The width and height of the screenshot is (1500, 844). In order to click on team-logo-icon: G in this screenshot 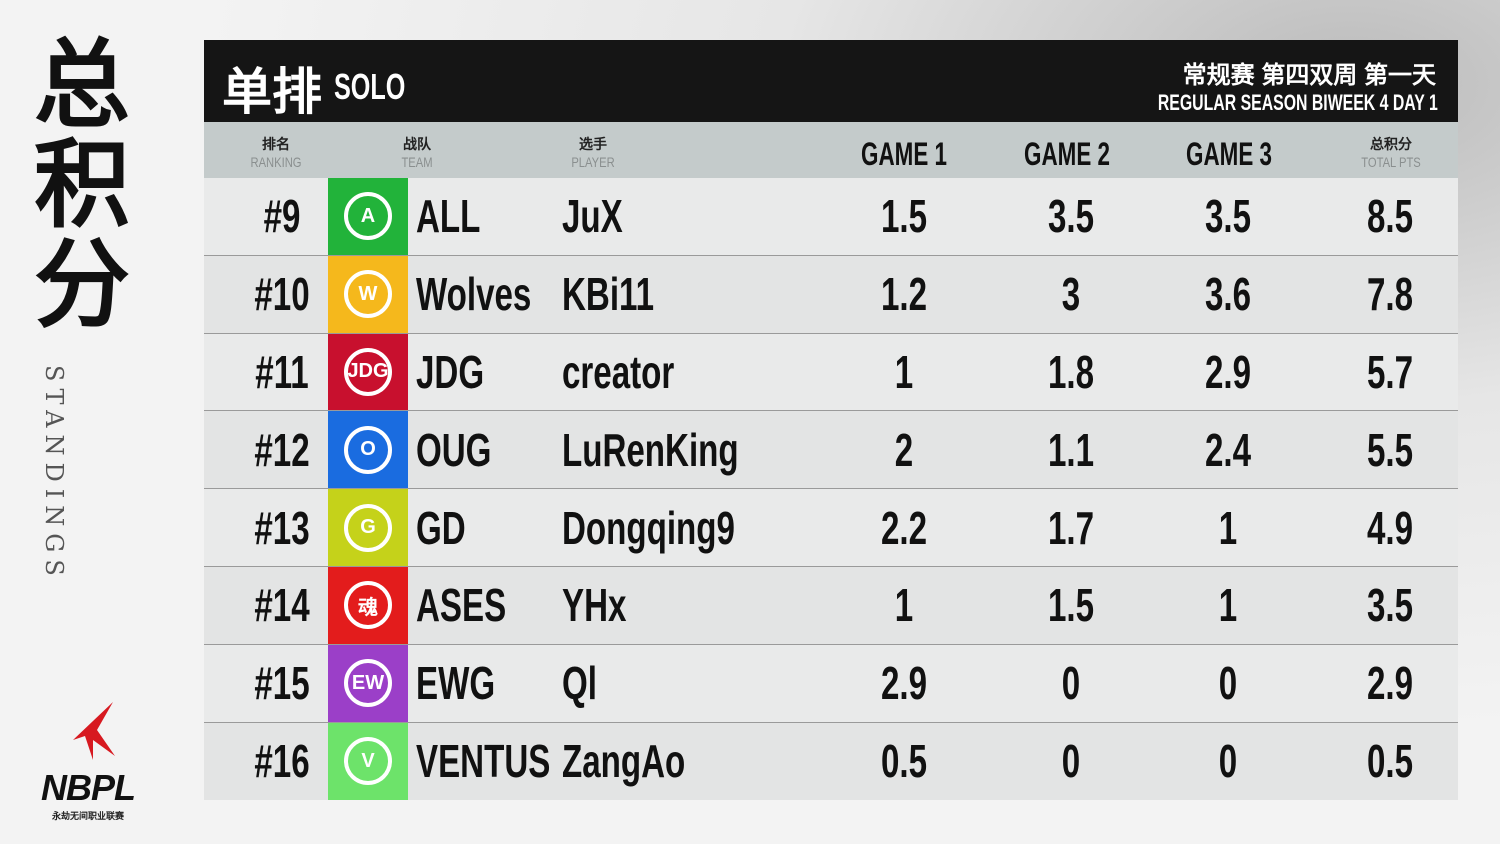, I will do `click(368, 527)`.